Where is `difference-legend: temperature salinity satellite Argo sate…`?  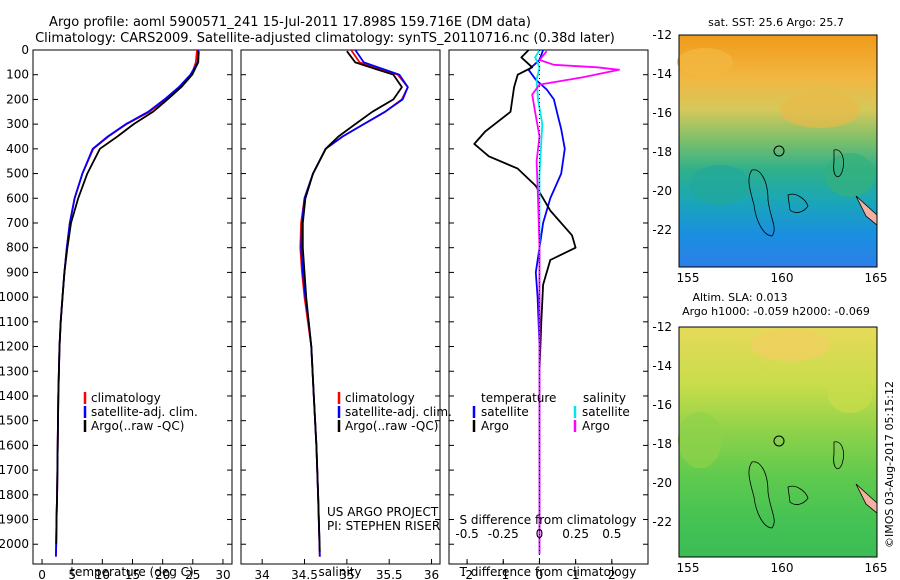 difference-legend: temperature salinity satellite Argo sate… is located at coordinates (551, 412).